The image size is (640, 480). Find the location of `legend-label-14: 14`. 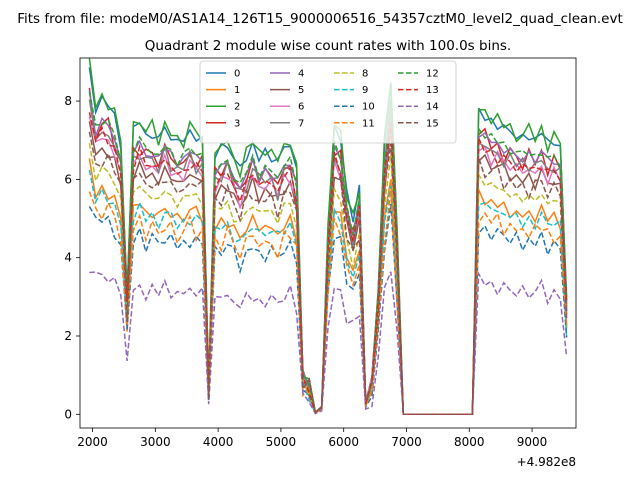

legend-label-14: 14 is located at coordinates (432, 107).